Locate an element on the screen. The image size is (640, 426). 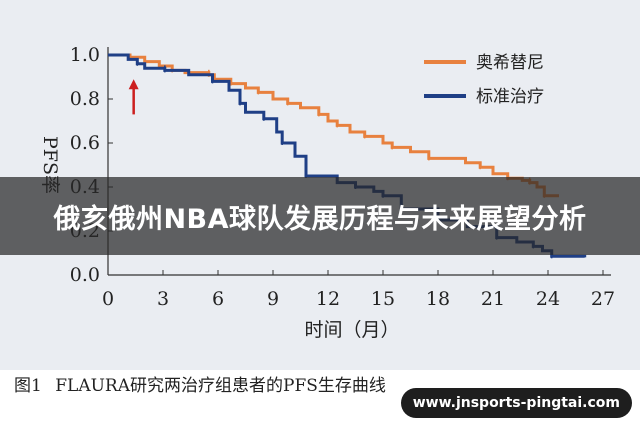
y-tick-label: 0.6 is located at coordinates (85, 143).